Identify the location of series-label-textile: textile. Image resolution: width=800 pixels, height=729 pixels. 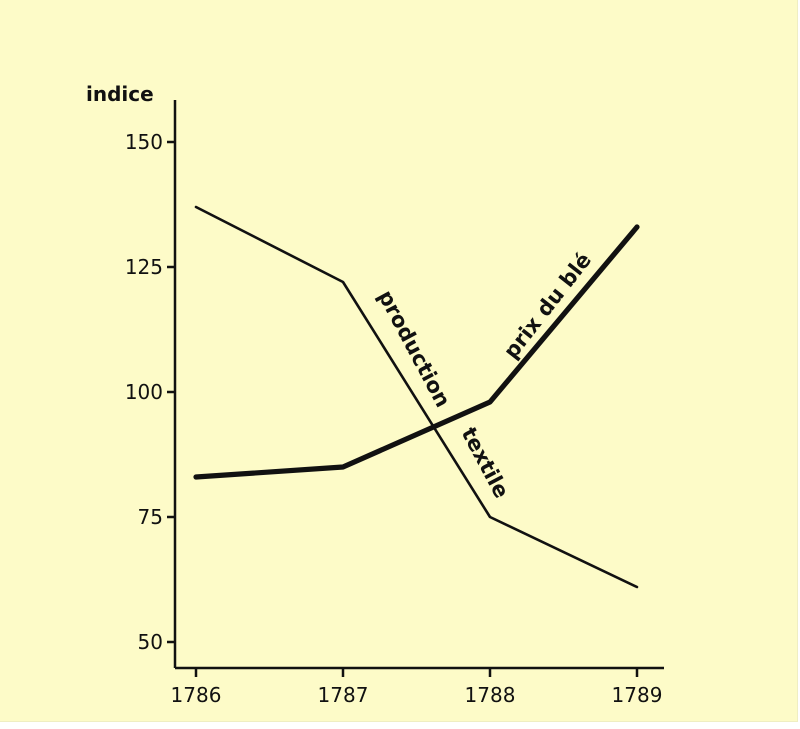
(485, 462).